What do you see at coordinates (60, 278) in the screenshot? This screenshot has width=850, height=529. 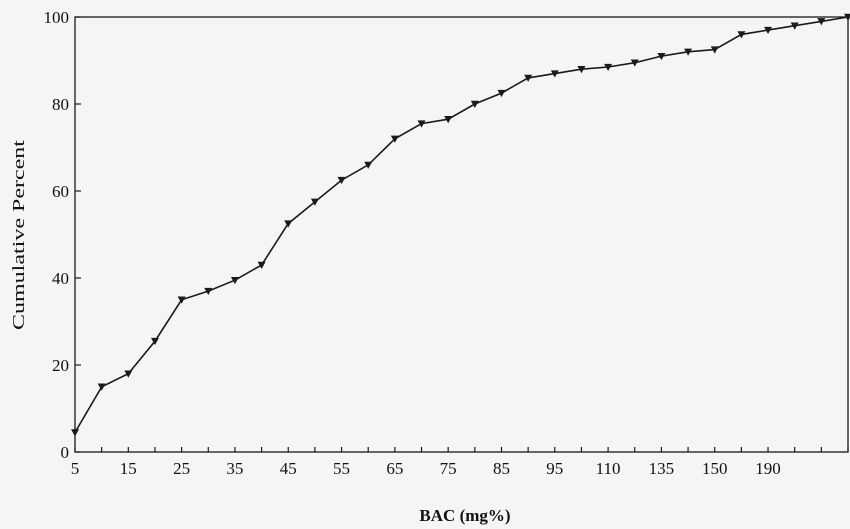 I see `y-tick-label: 40` at bounding box center [60, 278].